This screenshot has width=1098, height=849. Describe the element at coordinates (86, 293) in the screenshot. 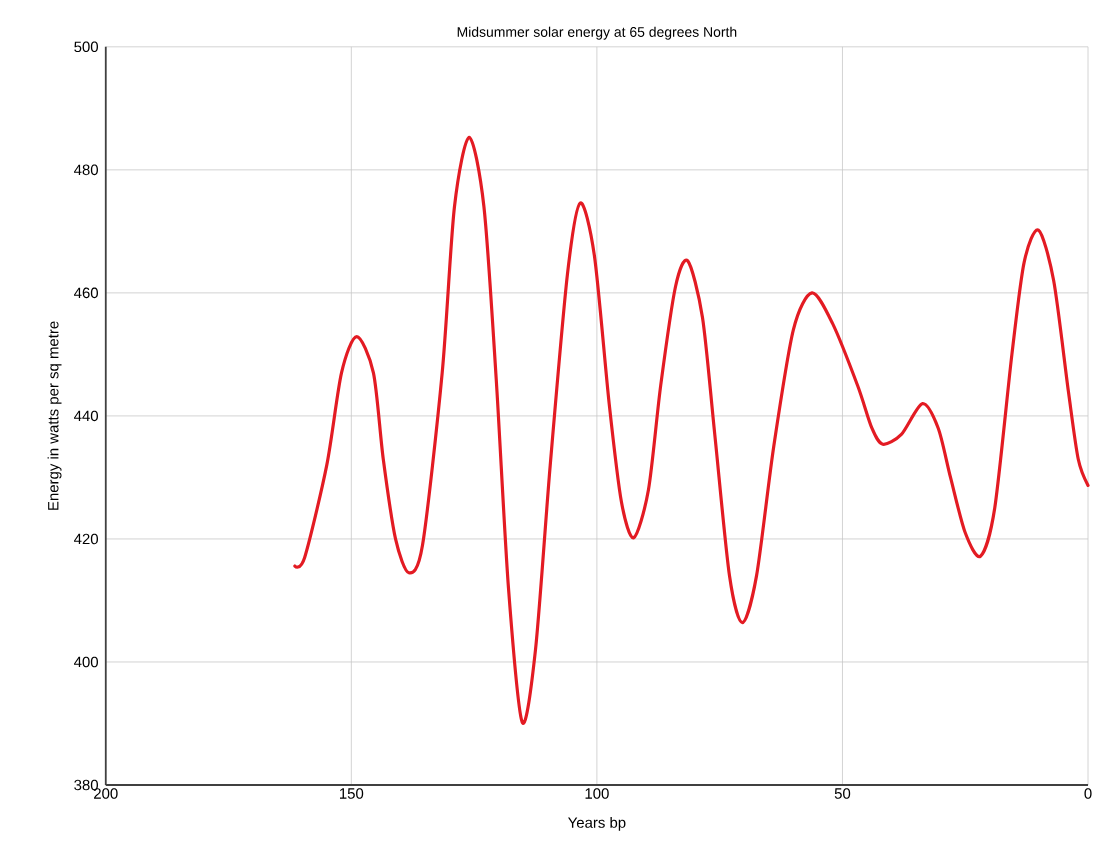

I see `y-tick-label: 460` at that location.